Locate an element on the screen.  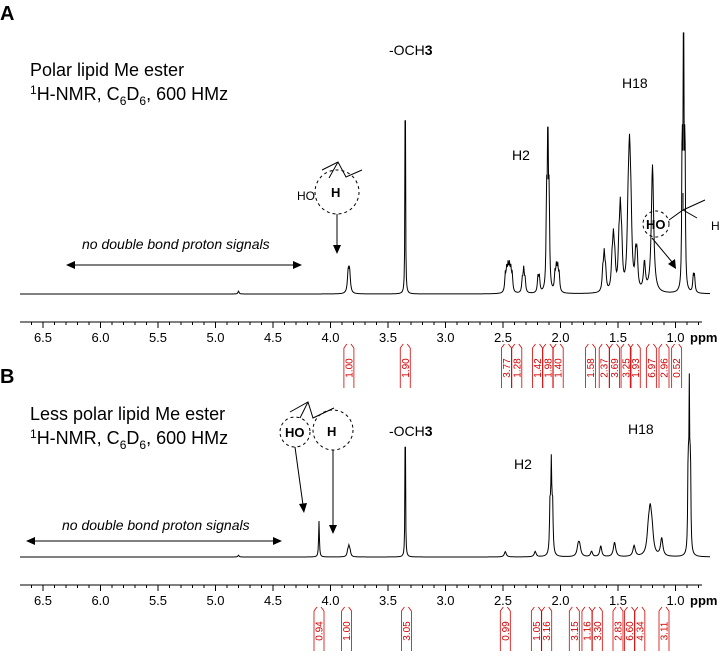
tick-label: 1.5 is located at coordinates (618, 600).